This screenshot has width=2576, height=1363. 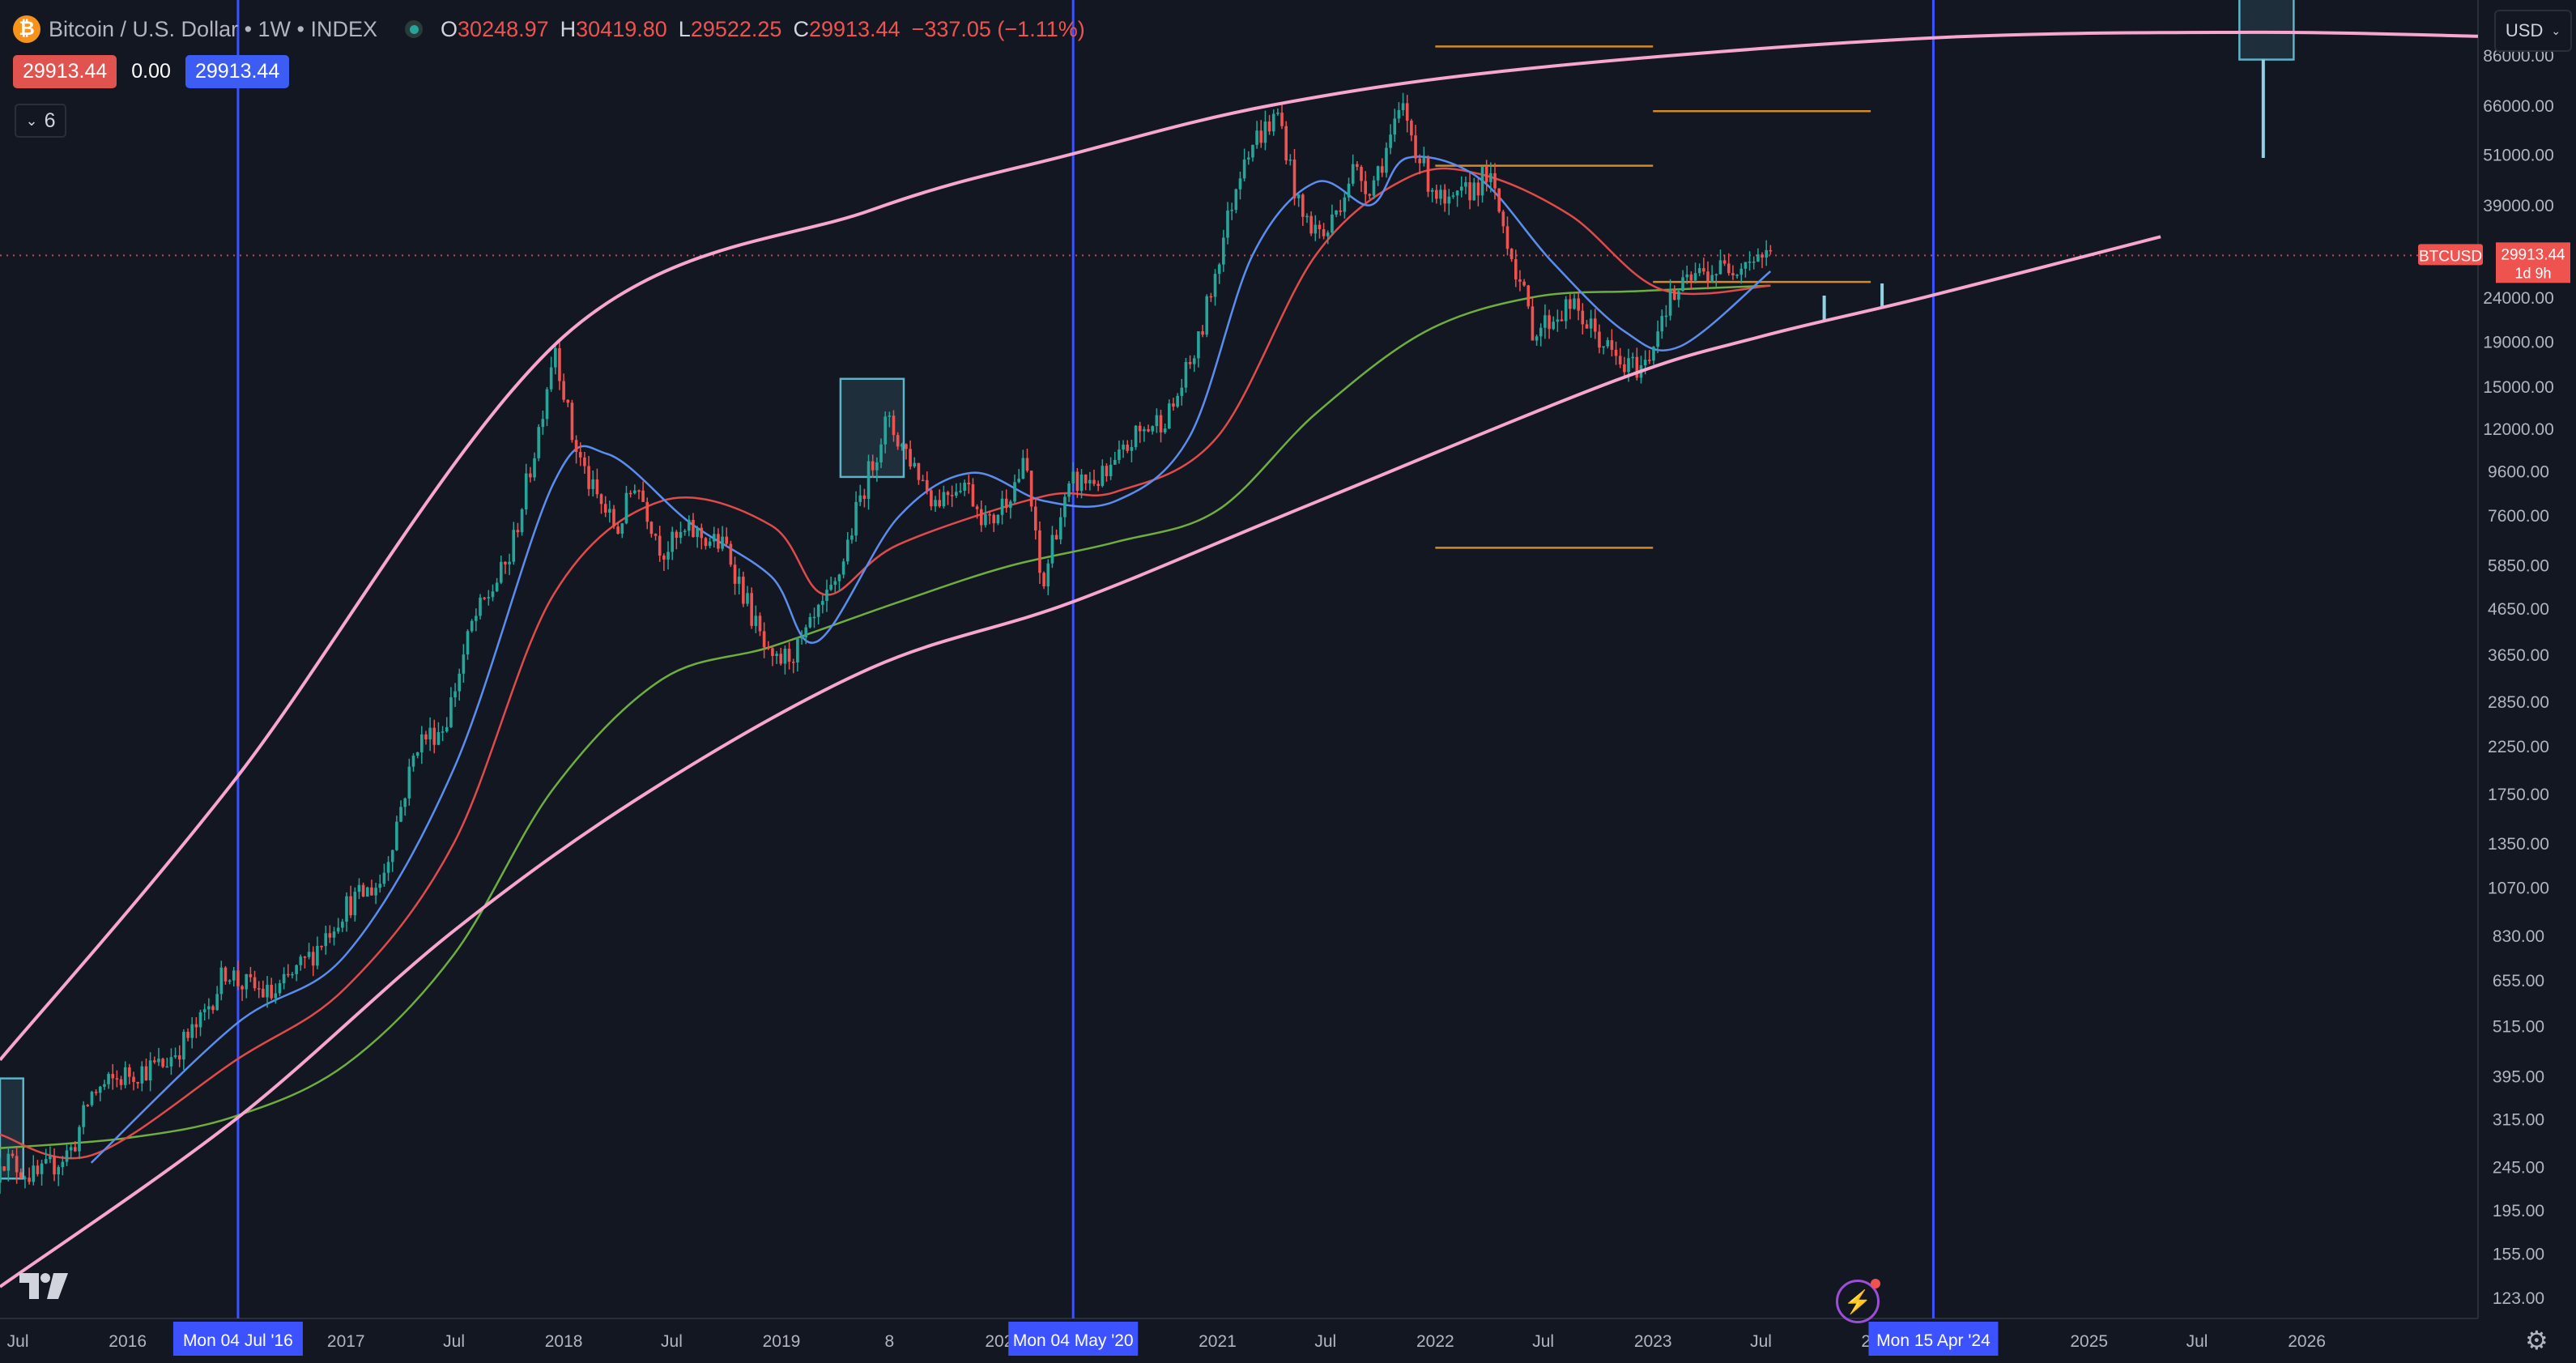 What do you see at coordinates (2518, 155) in the screenshot?
I see `y-tick-label: 51000.00` at bounding box center [2518, 155].